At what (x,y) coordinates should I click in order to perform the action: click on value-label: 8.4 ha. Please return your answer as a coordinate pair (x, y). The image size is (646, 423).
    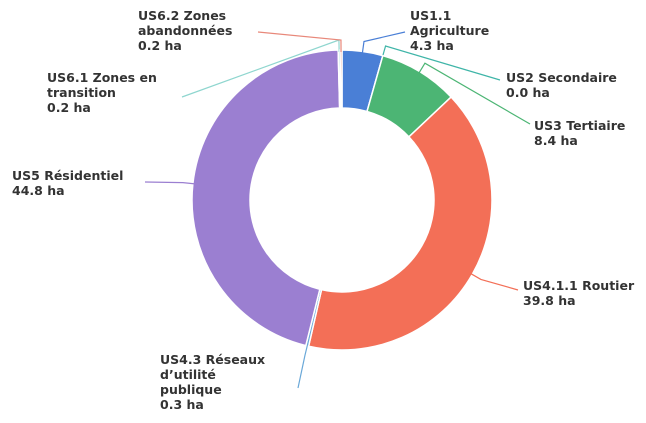
    Looking at the image, I should click on (556, 140).